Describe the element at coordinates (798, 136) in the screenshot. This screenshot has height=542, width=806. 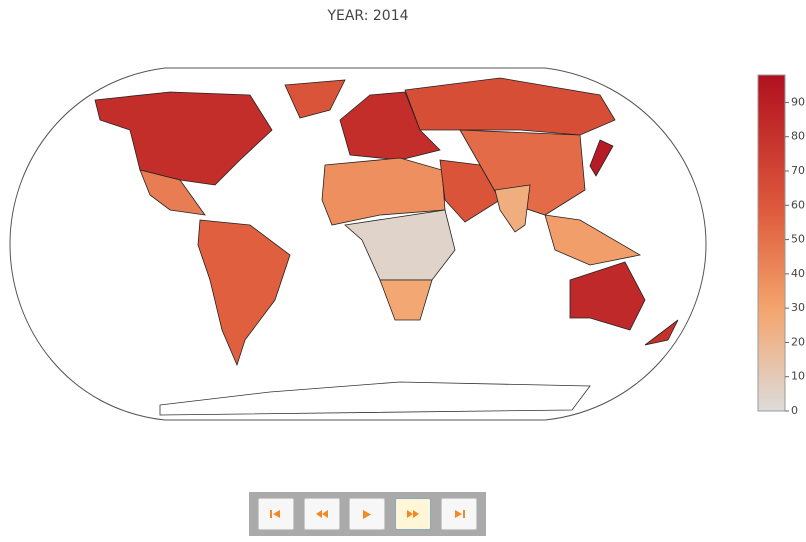
I see `colorbar-tick-label: 80` at that location.